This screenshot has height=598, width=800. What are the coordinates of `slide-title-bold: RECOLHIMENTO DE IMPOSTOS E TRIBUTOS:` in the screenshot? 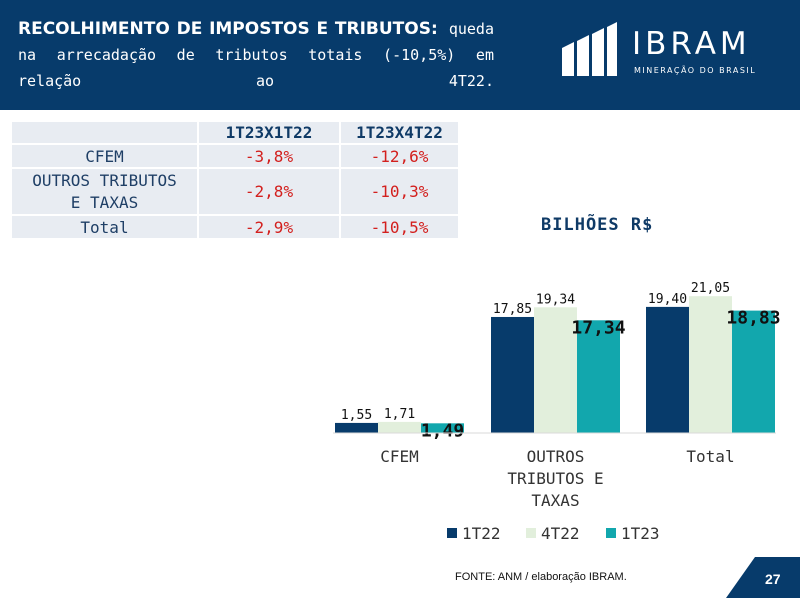 It's located at (228, 29).